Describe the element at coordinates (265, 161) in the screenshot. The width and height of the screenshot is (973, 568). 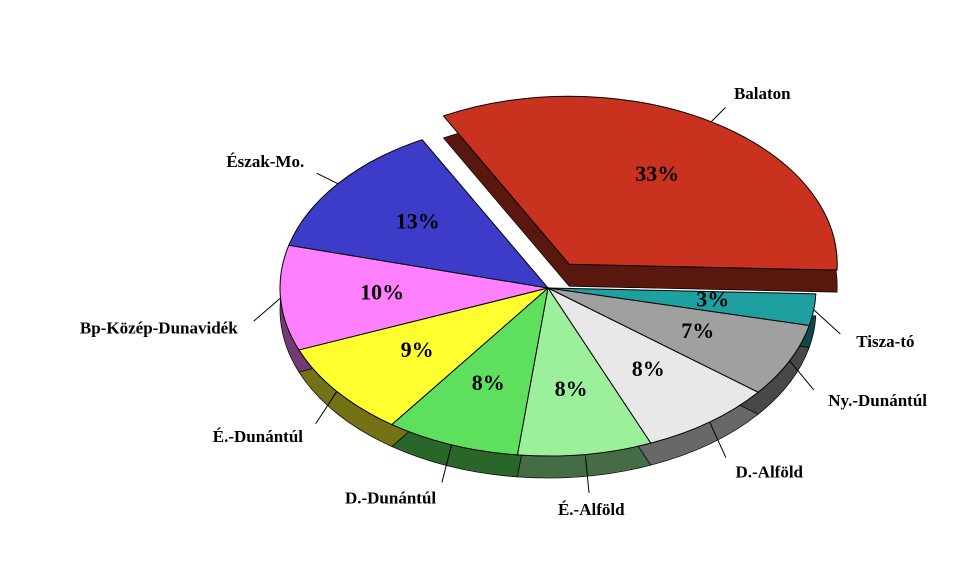
I see `category-label: Észak-Mo.` at that location.